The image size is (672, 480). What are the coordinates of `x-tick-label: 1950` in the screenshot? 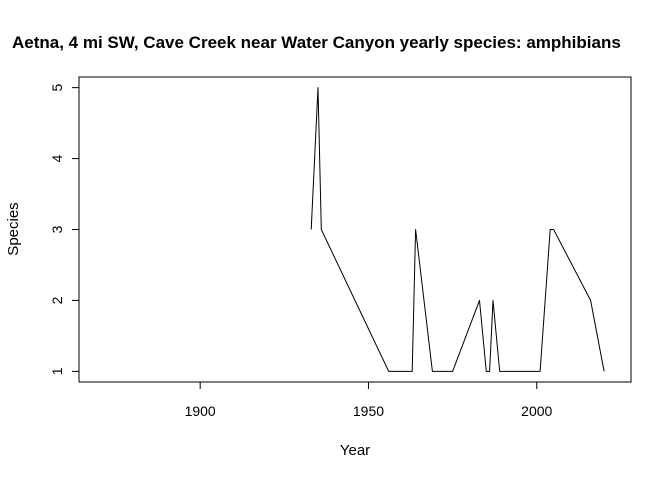 It's located at (368, 411).